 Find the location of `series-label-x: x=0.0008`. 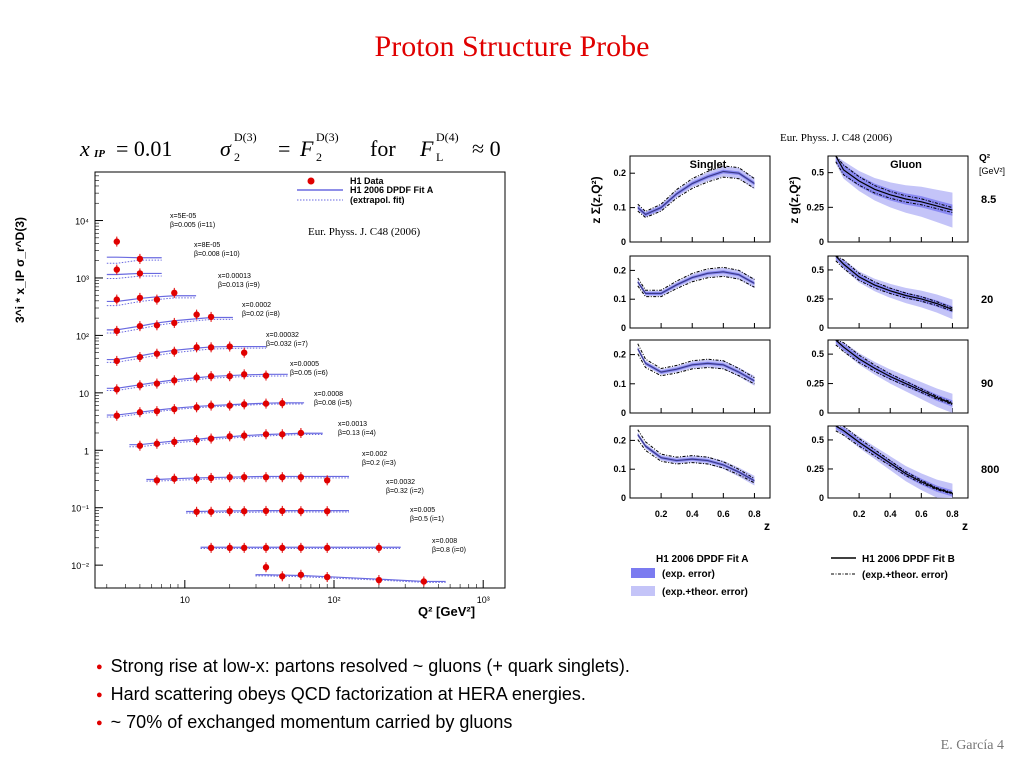

series-label-x: x=0.0008 is located at coordinates (328, 394).